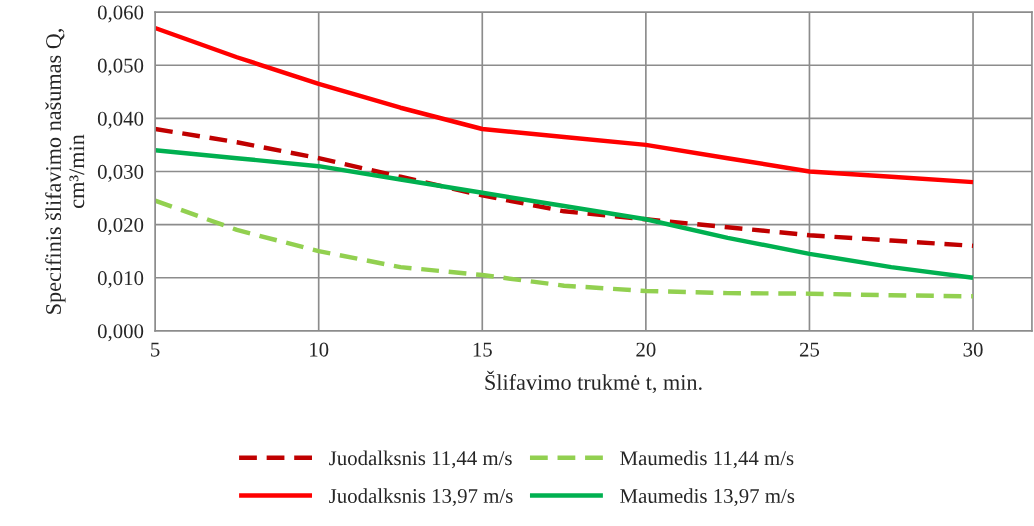 This screenshot has height=526, width=1034. I want to click on y-tick-label: 0,010, so click(120, 280).